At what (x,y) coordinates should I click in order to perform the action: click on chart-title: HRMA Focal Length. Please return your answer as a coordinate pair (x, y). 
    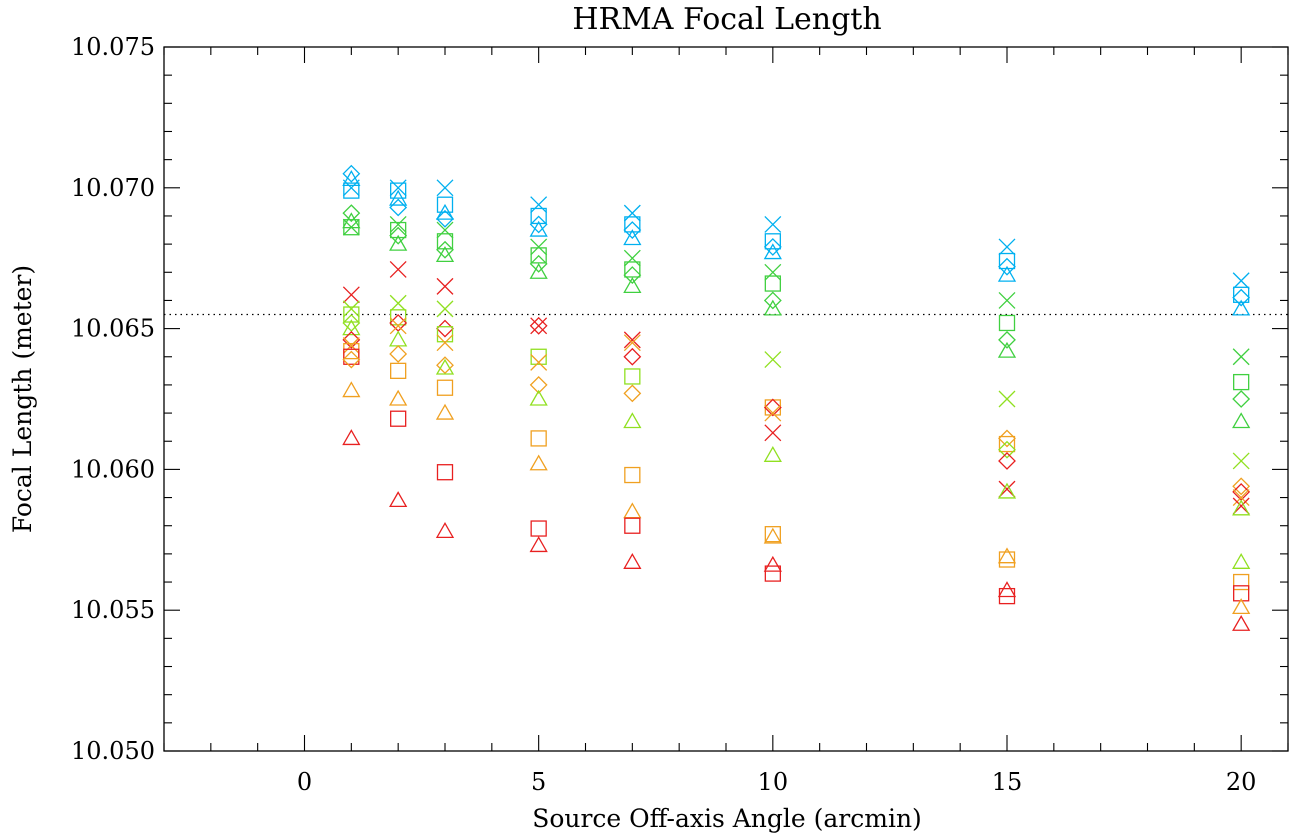
    Looking at the image, I should click on (726, 19).